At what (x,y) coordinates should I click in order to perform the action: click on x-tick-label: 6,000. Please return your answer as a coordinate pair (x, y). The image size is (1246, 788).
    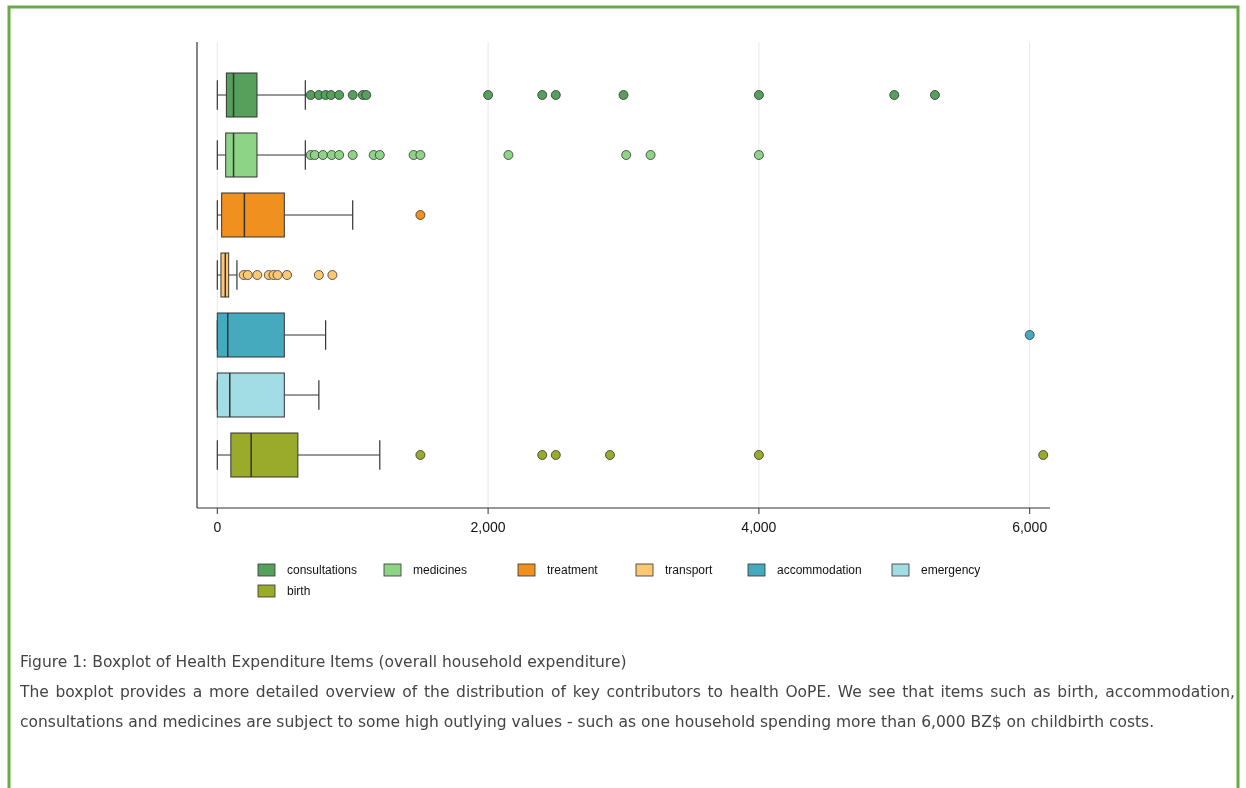
    Looking at the image, I should click on (1030, 527).